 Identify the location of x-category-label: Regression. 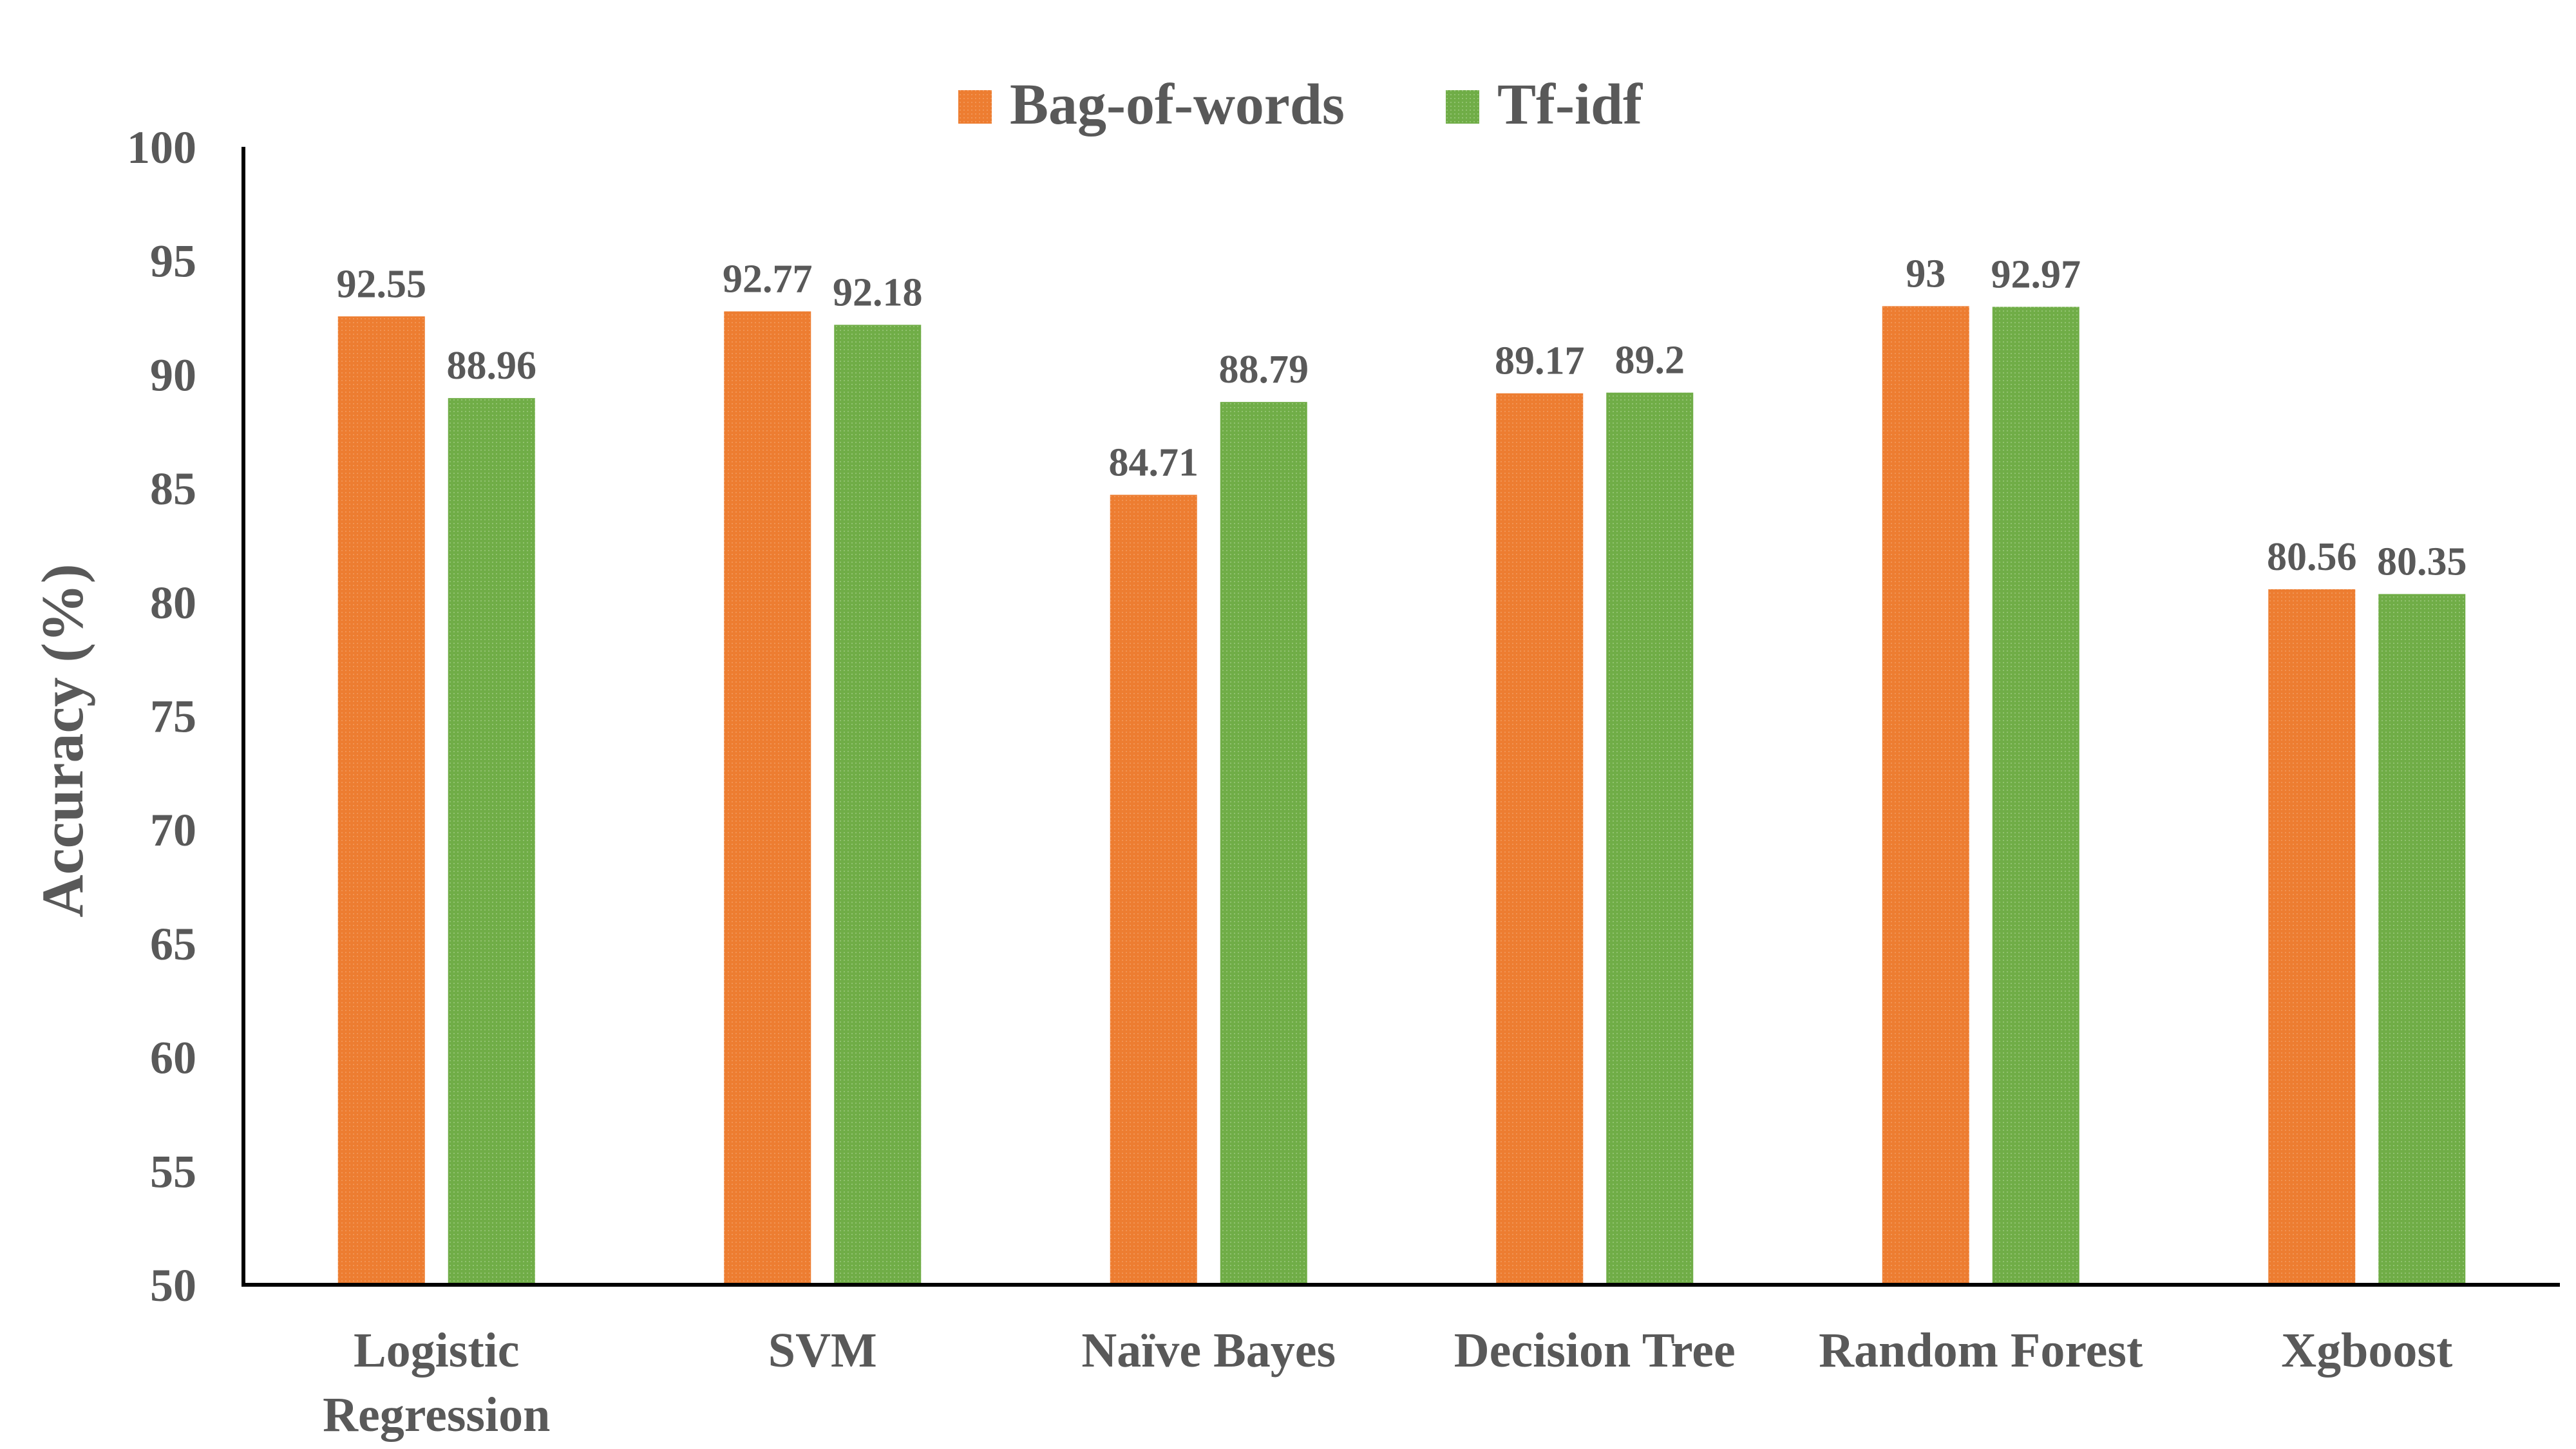
(436, 1415).